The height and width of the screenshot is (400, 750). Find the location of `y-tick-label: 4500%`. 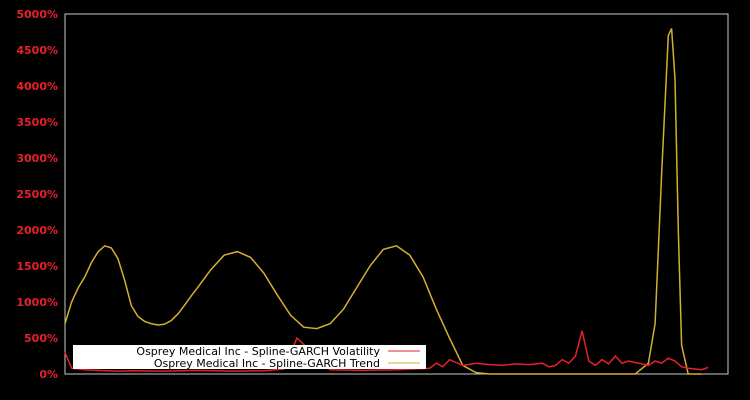

y-tick-label: 4500% is located at coordinates (37, 50).